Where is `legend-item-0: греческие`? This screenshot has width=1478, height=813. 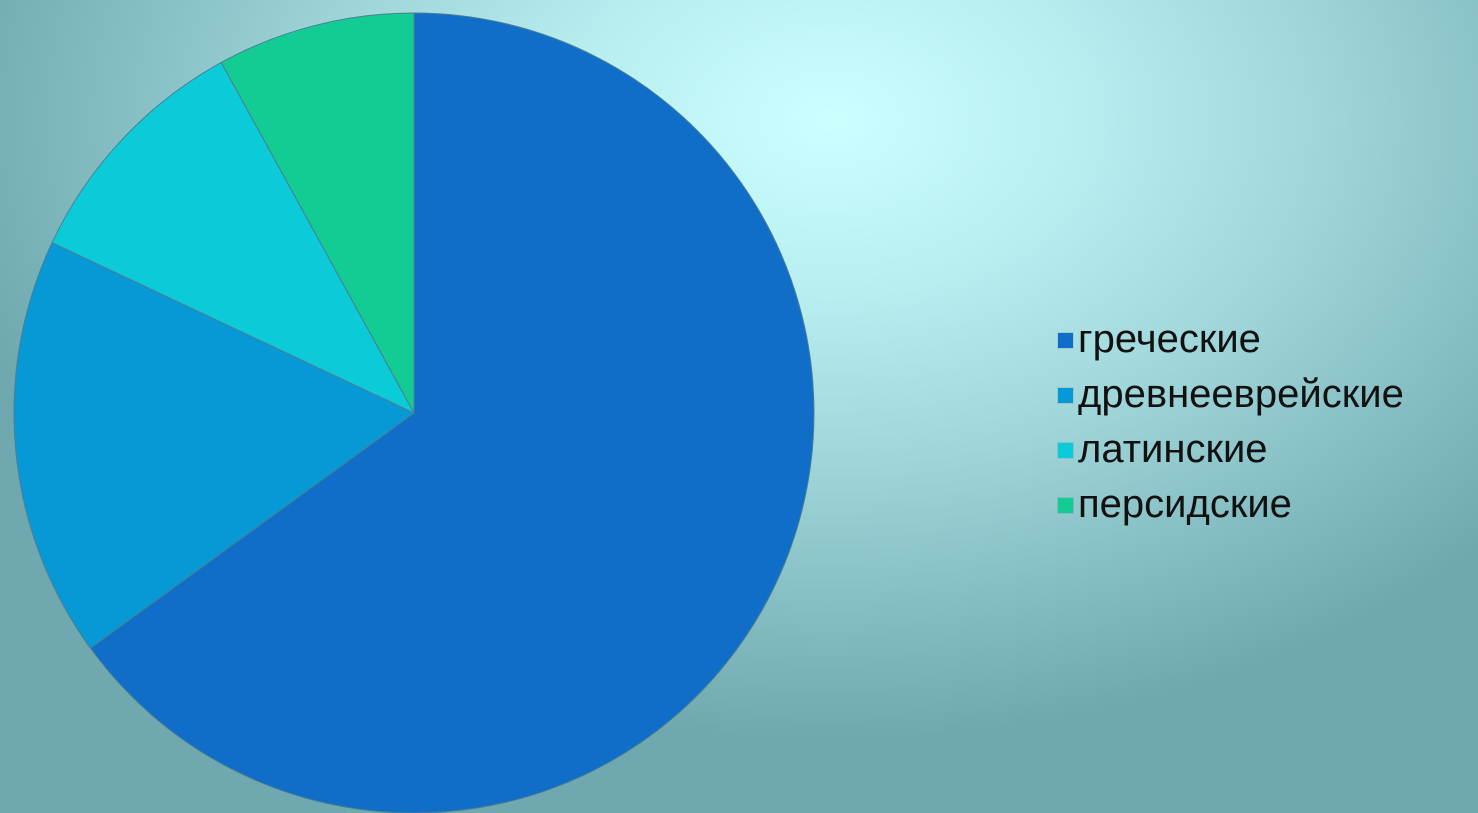
legend-item-0: греческие is located at coordinates (1231, 338).